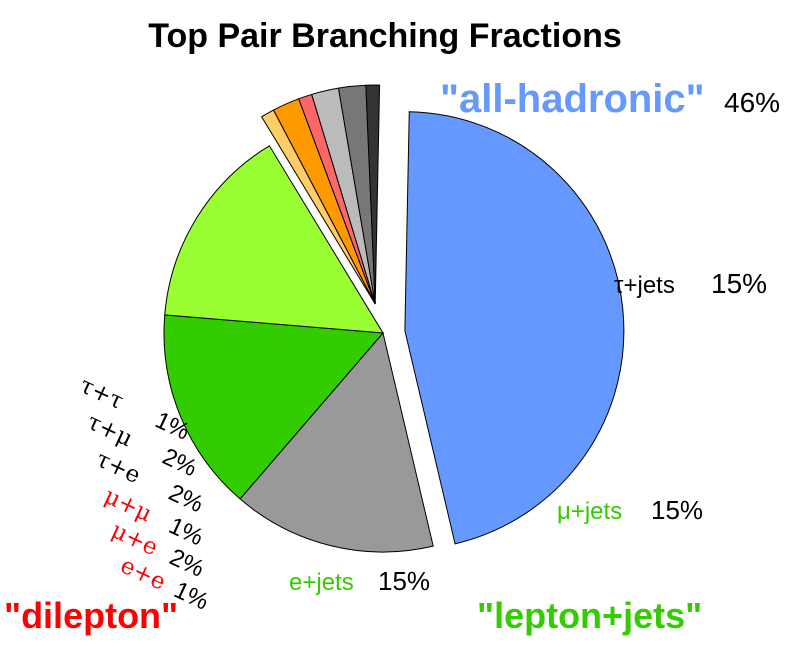 The width and height of the screenshot is (805, 647). Describe the element at coordinates (179, 462) in the screenshot. I see `slice-value-tau-mu: 2%` at that location.